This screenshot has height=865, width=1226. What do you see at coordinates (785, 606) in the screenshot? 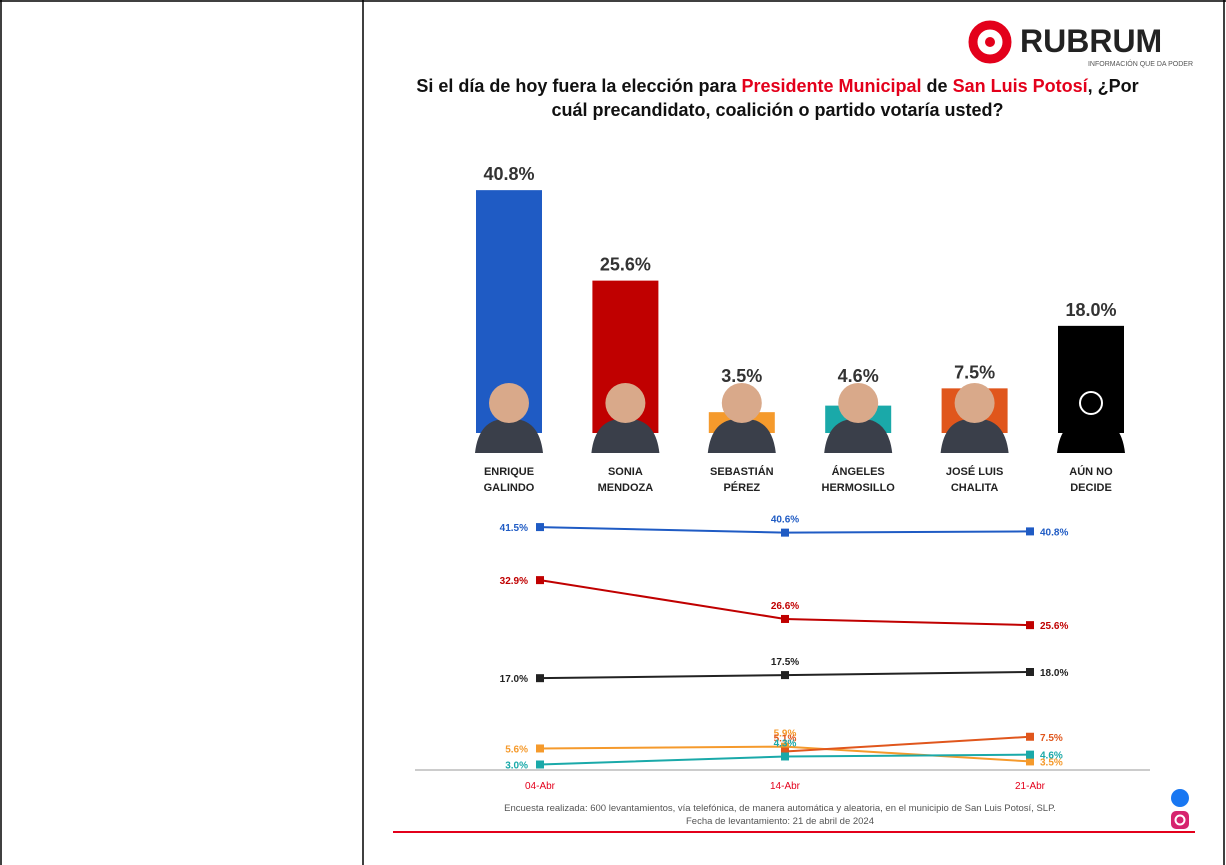
I see `value-label: 26.6%` at bounding box center [785, 606].